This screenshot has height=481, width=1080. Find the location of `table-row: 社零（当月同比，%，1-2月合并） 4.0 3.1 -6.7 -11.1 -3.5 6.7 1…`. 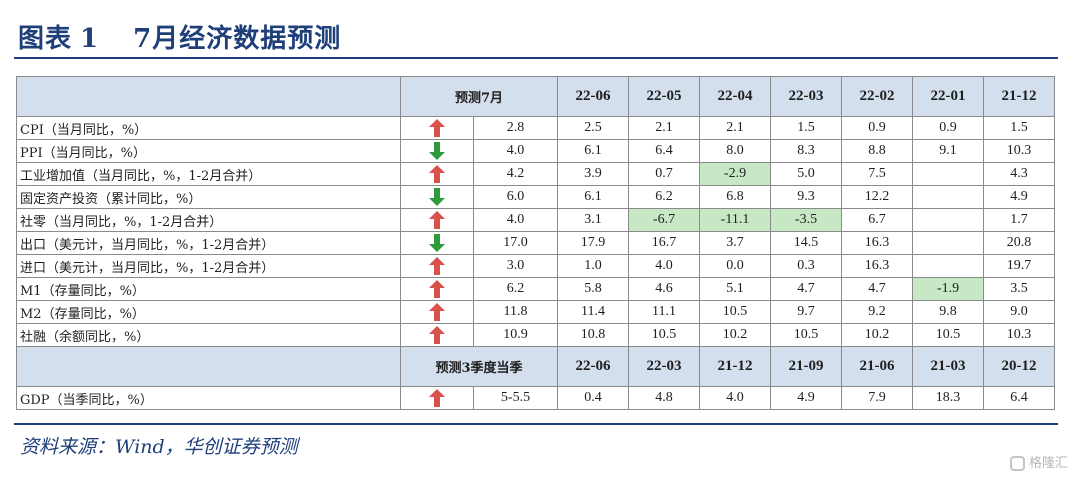

table-row: 社零（当月同比，%，1-2月合并） 4.0 3.1 -6.7 -11.1 -3.5 6.7 1… is located at coordinates (535, 220).